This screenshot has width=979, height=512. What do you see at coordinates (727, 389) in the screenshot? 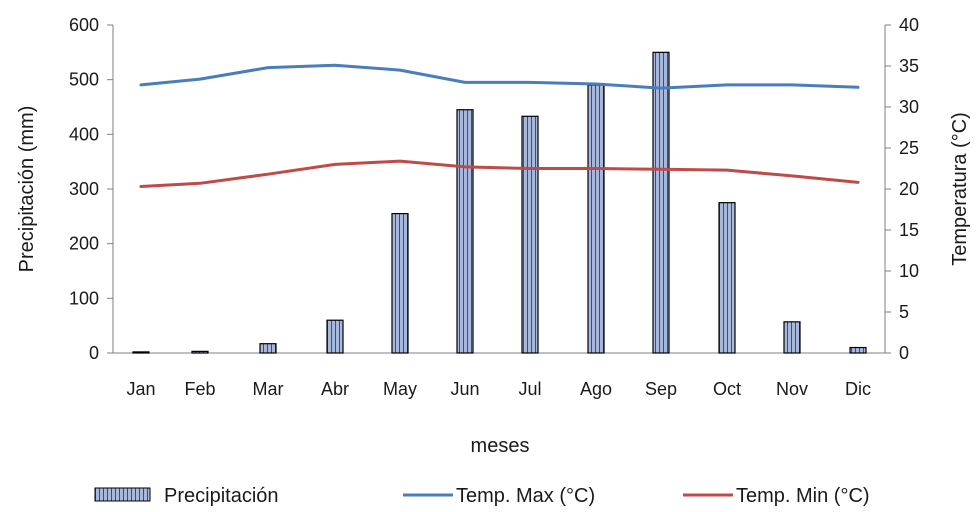
I see `x-tick-label: Oct` at bounding box center [727, 389].